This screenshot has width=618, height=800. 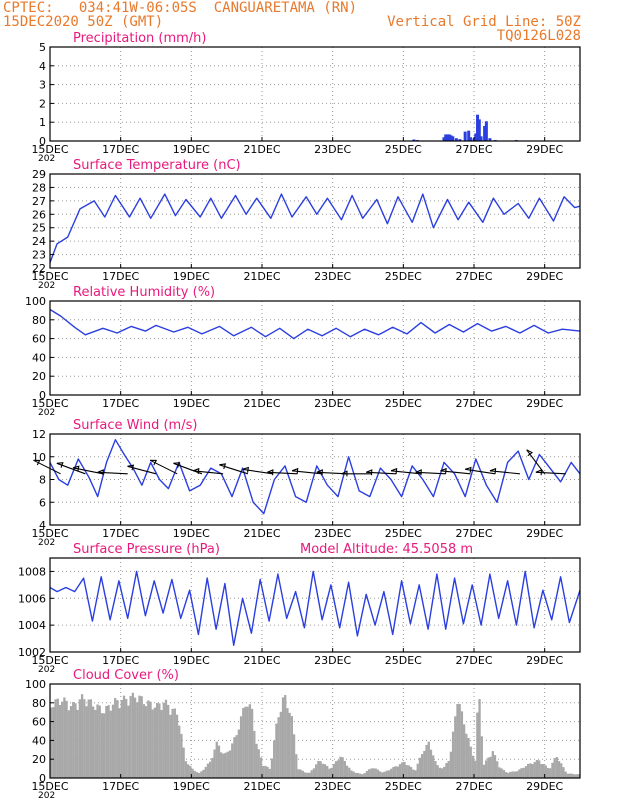 I want to click on y-tick-label: 80, so click(x=39, y=320).